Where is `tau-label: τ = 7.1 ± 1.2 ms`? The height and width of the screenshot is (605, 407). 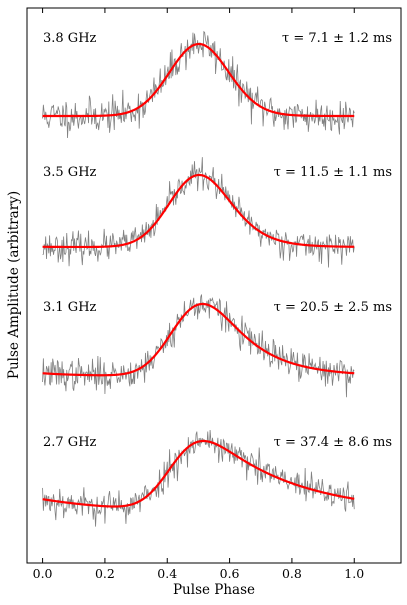
tau-label: τ = 7.1 ± 1.2 ms is located at coordinates (337, 38).